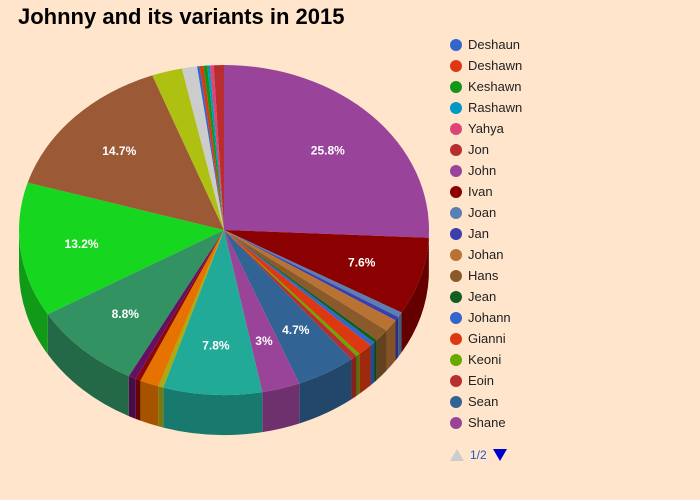 This screenshot has width=700, height=500. Describe the element at coordinates (570, 359) in the screenshot. I see `legend-item-keoni: Keoni` at that location.